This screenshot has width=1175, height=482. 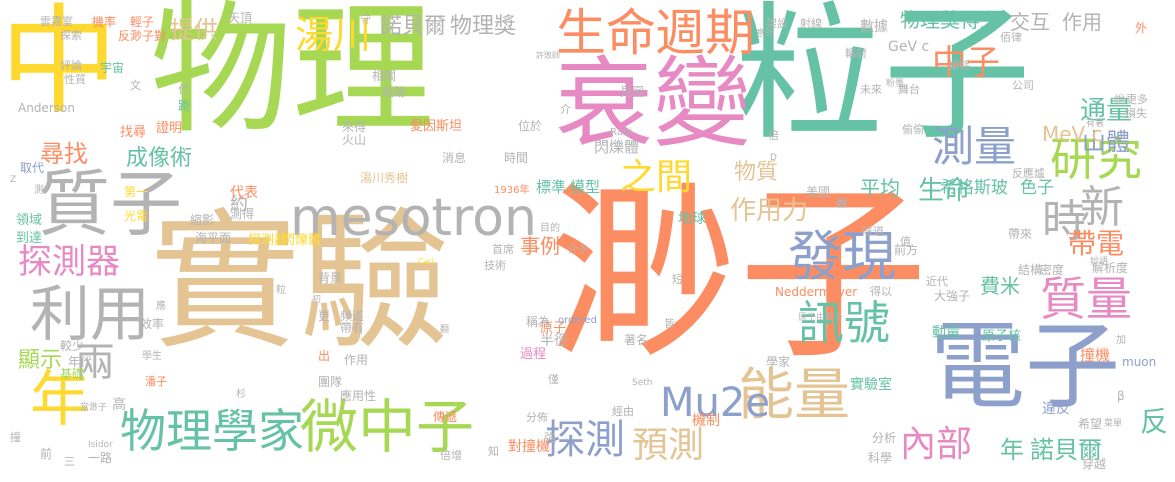 What do you see at coordinates (553, 328) in the screenshot?
I see `word-66: 原子` at bounding box center [553, 328].